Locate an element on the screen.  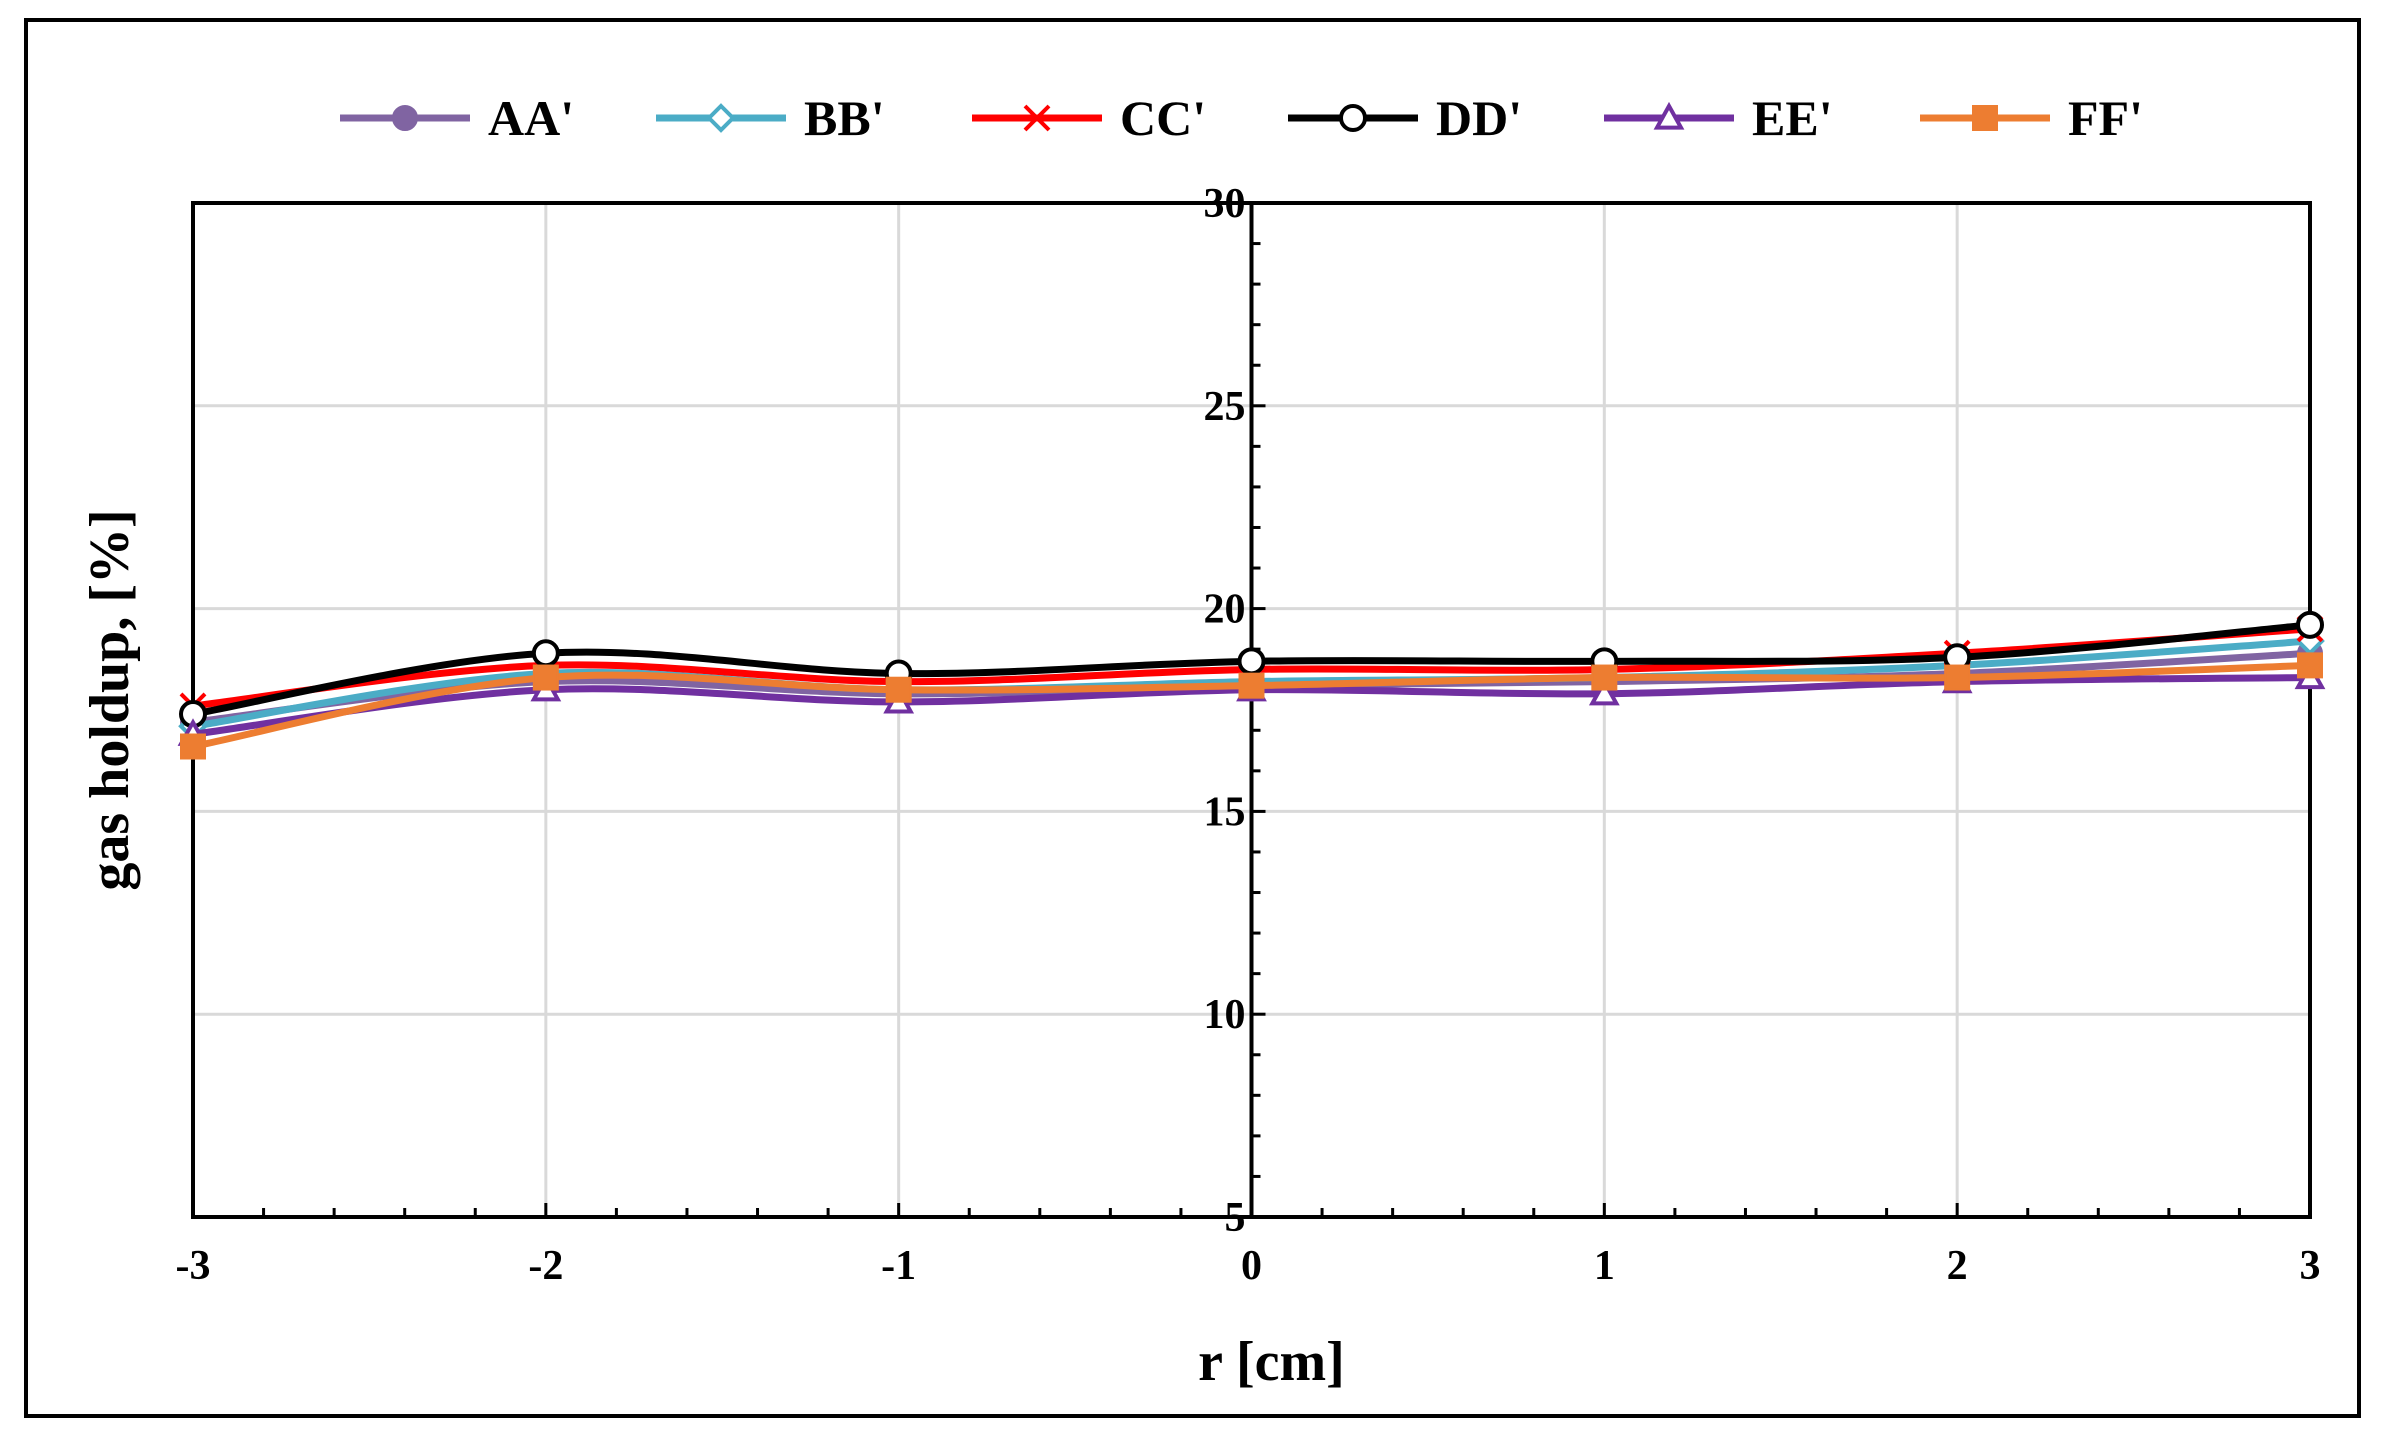
y-tick-label: 25 is located at coordinates (1225, 407).